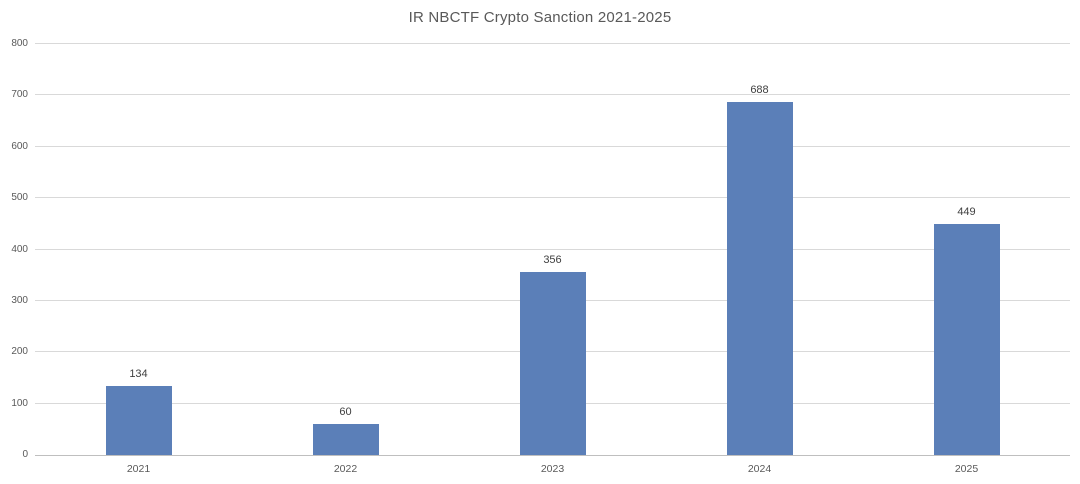 The width and height of the screenshot is (1080, 484). Describe the element at coordinates (966, 212) in the screenshot. I see `bar-value-label: 449` at that location.